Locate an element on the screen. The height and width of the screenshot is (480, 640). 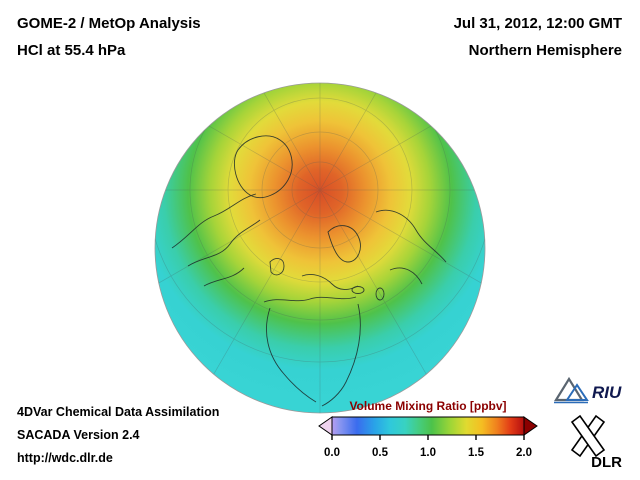
dlr-logo: DLR is located at coordinates (593, 441).